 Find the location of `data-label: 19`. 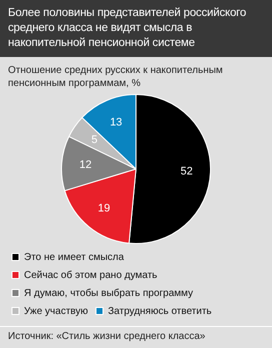

data-label: 19 is located at coordinates (104, 208).